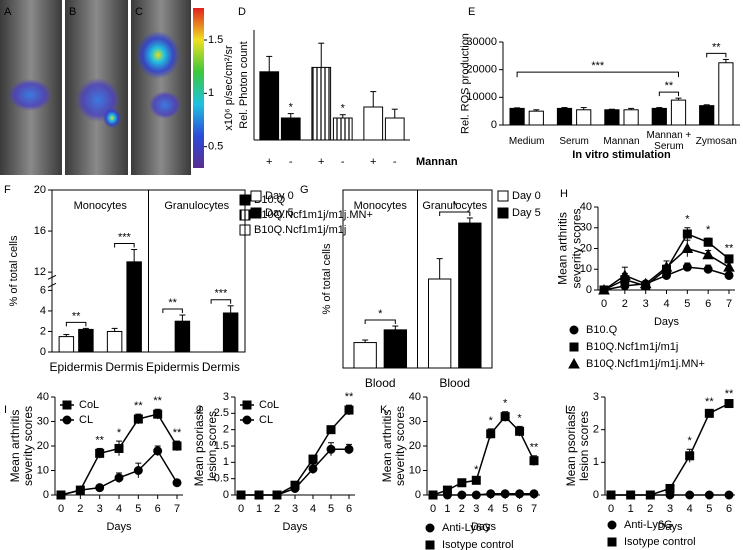 Image resolution: width=743 pixels, height=550 pixels. What do you see at coordinates (586, 248) in the screenshot?
I see `y-tick-label: 20` at bounding box center [586, 248].